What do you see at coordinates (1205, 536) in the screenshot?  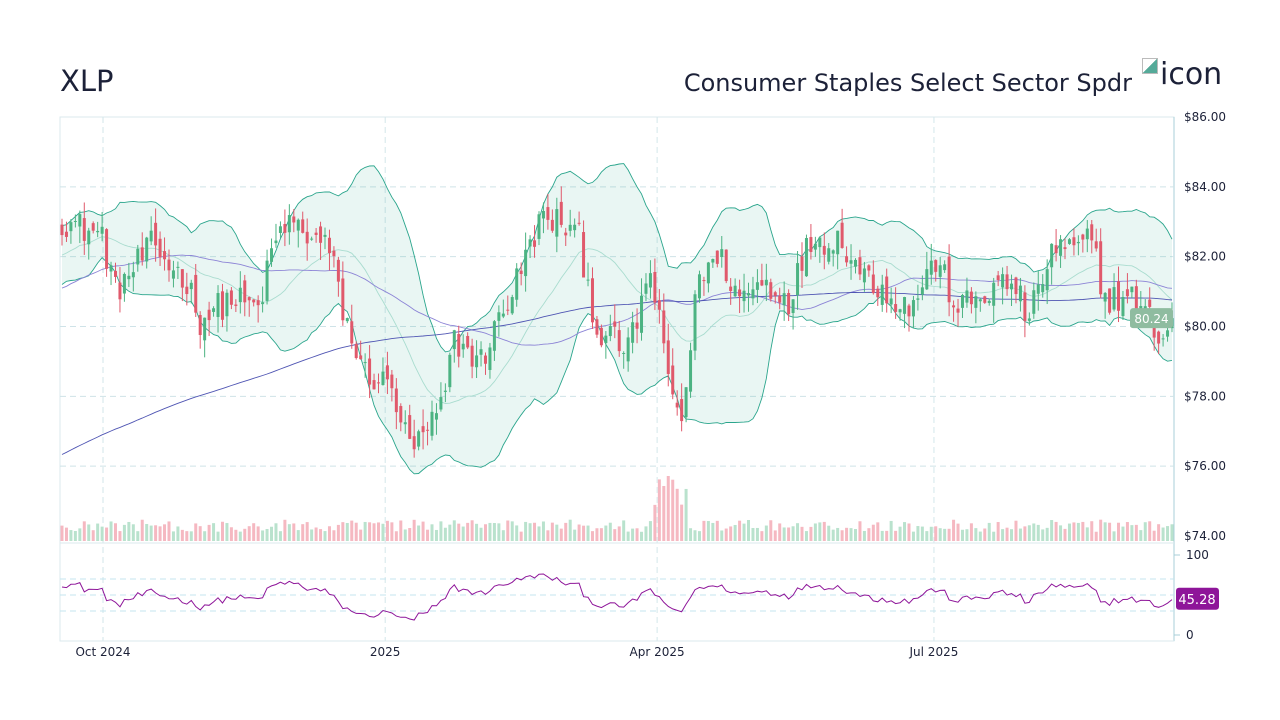 I see `price-tick-label: $74.00` at bounding box center [1205, 536].